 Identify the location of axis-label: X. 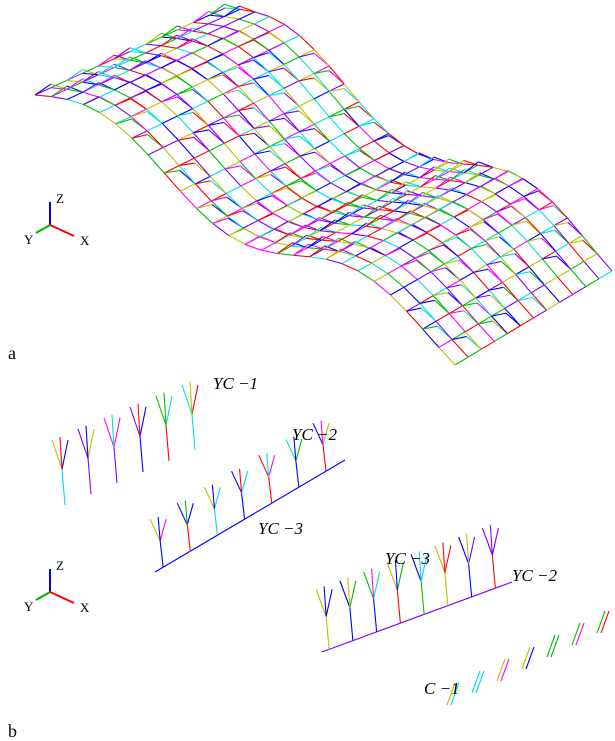
(85, 240).